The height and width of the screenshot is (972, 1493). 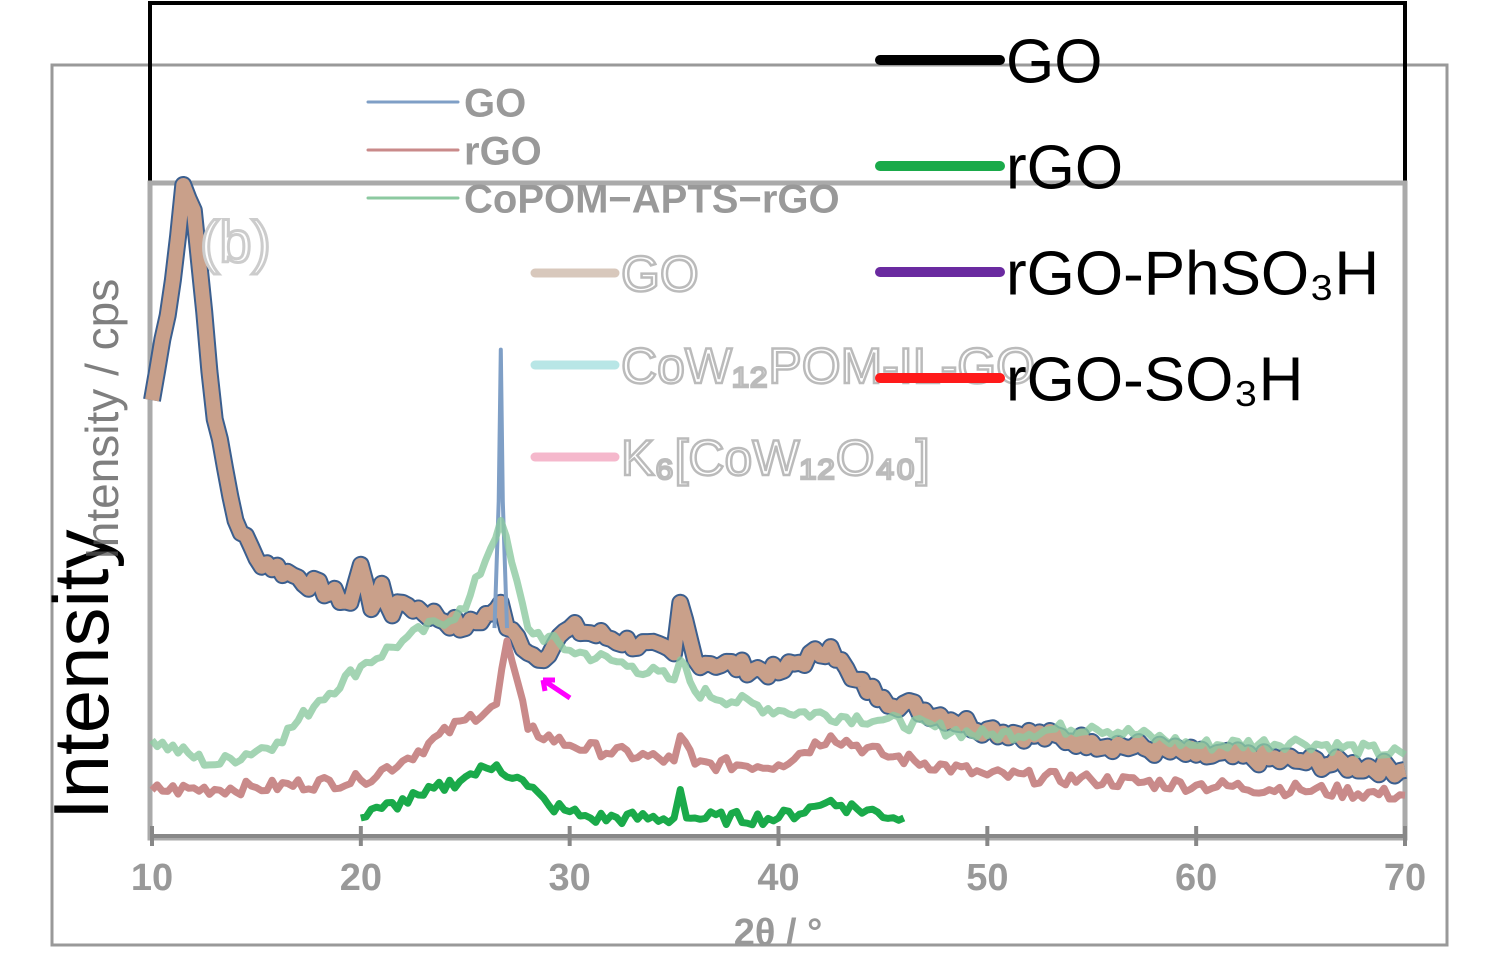 What do you see at coordinates (361, 878) in the screenshot?
I see `x-tick-label: 20` at bounding box center [361, 878].